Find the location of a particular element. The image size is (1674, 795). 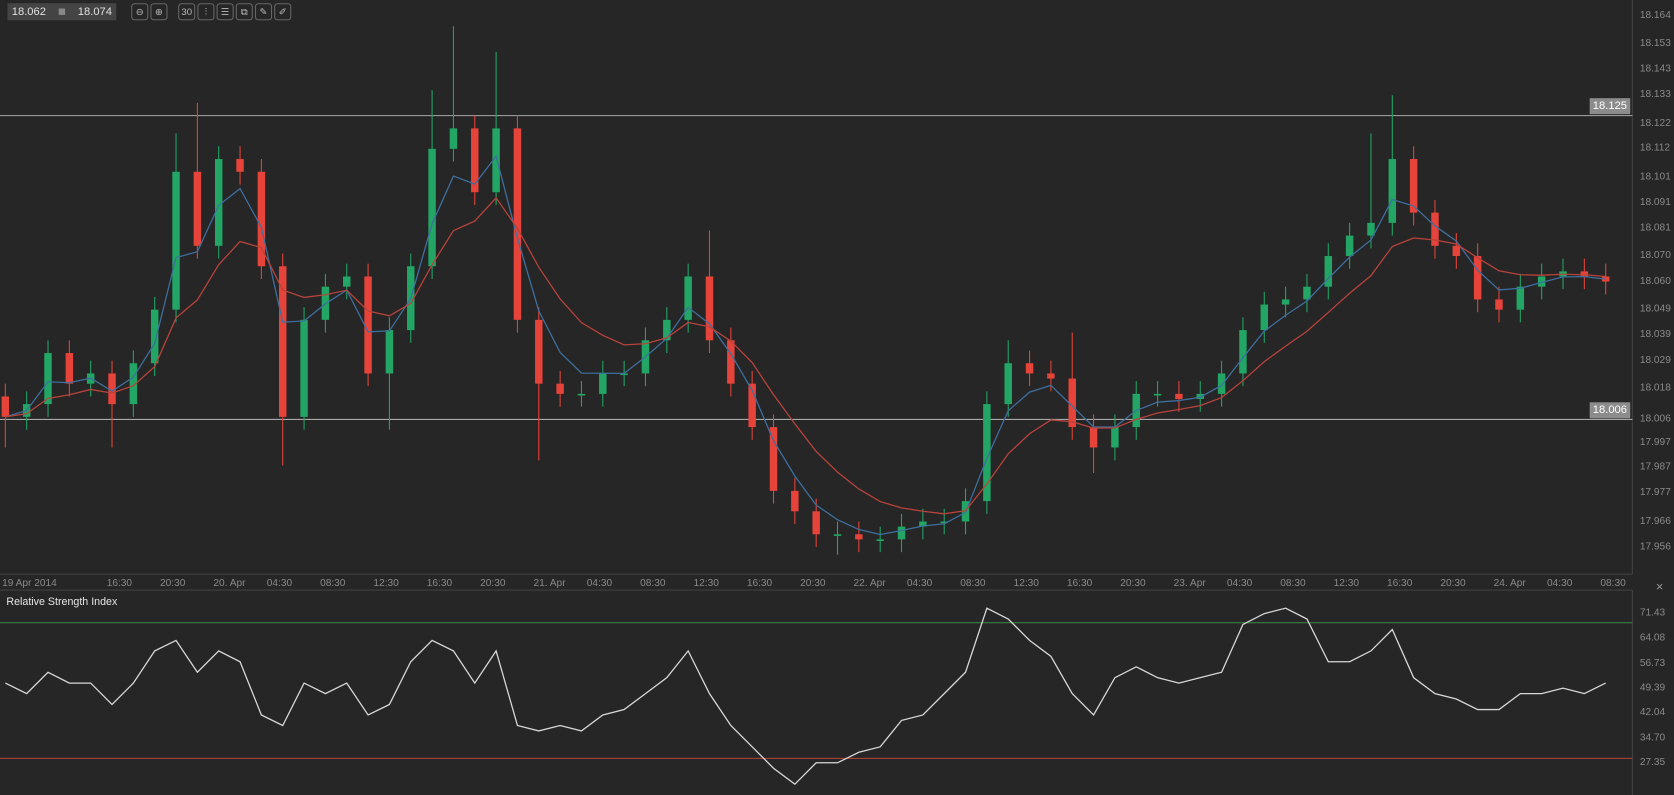

price-tick-label: 18.143 is located at coordinates (1655, 69).